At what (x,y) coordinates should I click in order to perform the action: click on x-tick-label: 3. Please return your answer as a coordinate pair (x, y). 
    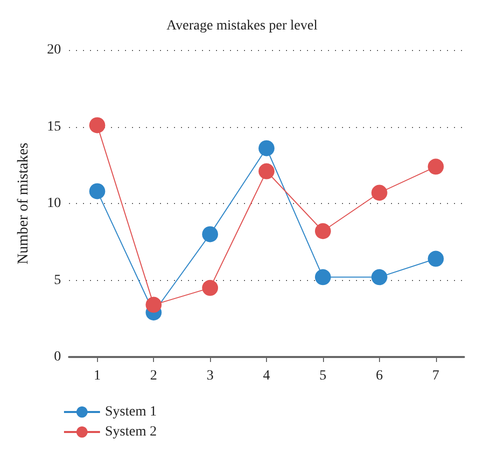
    Looking at the image, I should click on (210, 376).